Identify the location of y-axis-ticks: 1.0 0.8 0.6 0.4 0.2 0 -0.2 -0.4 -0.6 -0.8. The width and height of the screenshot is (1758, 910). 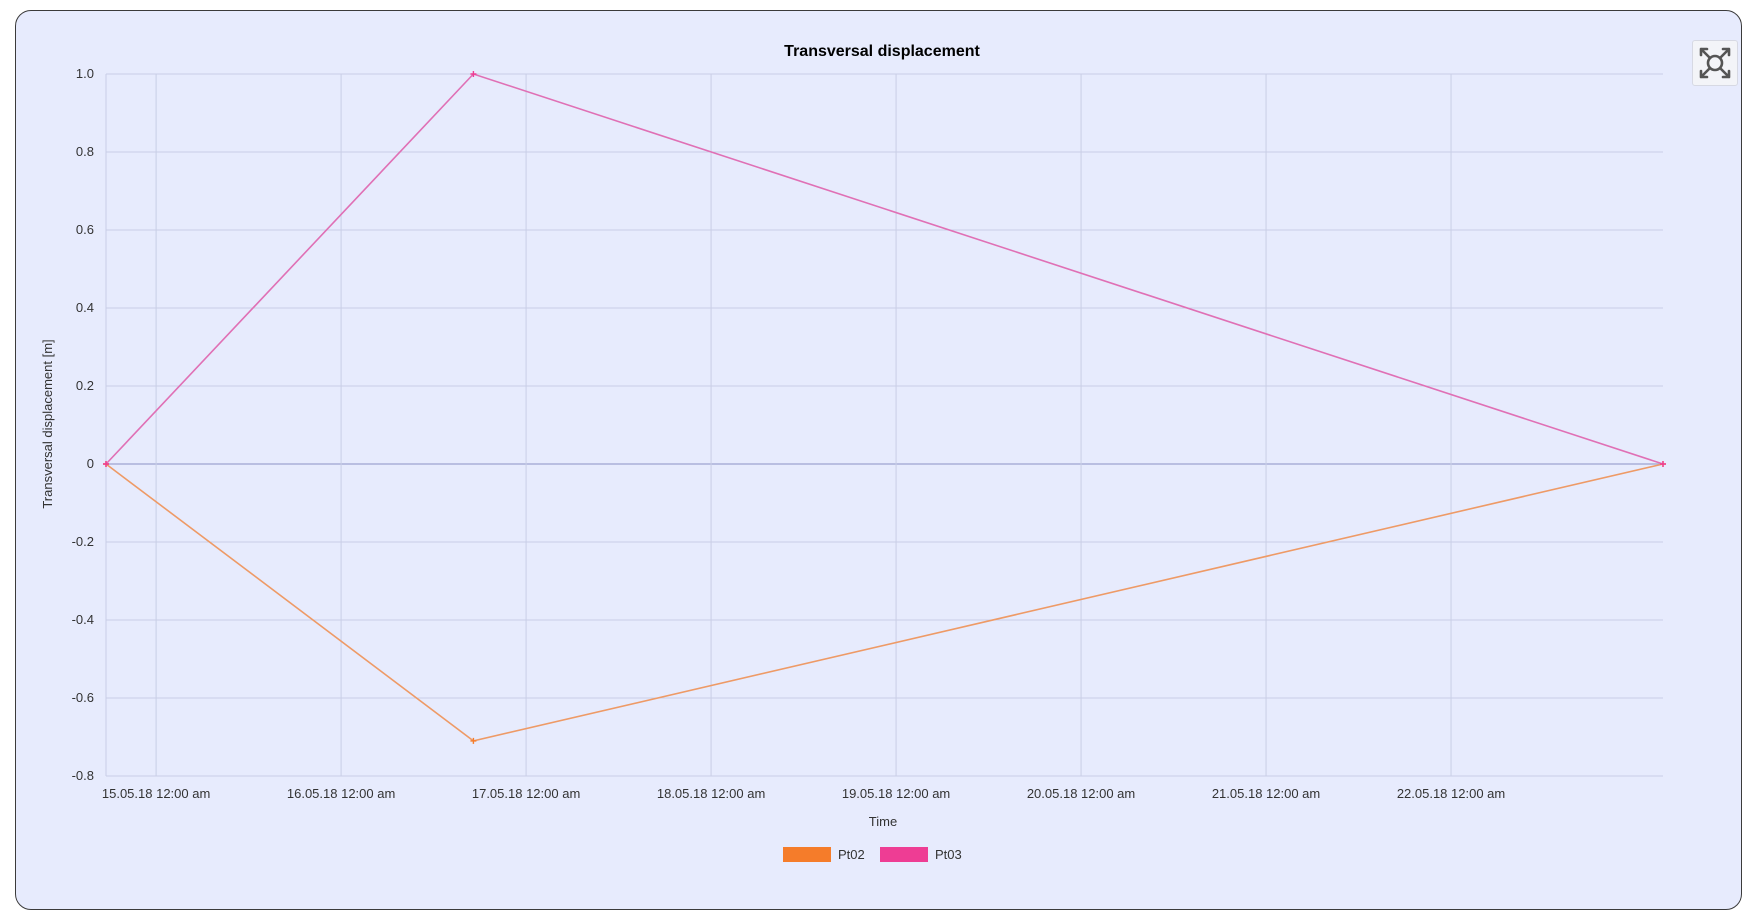
(83, 424).